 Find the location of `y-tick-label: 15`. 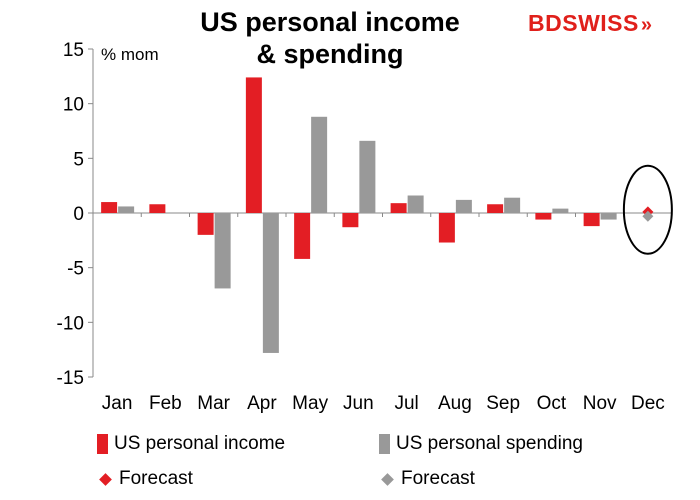

y-tick-label: 15 is located at coordinates (73, 50).